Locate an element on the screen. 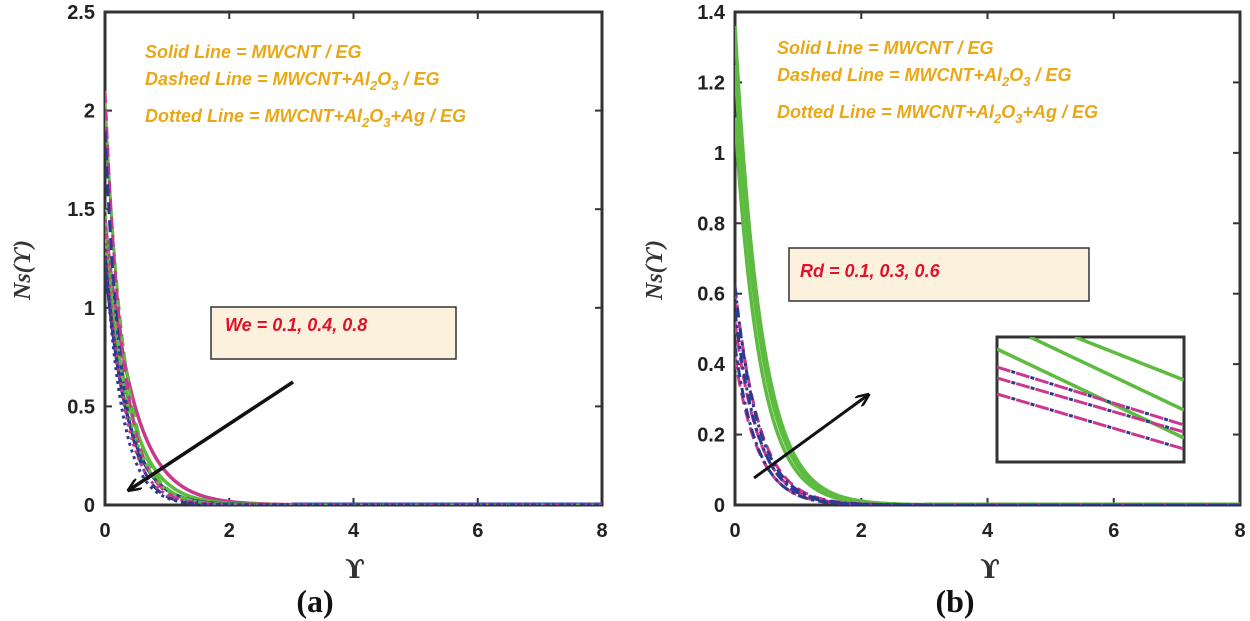 The image size is (1250, 621). panel-b-annotation-box is located at coordinates (939, 274).